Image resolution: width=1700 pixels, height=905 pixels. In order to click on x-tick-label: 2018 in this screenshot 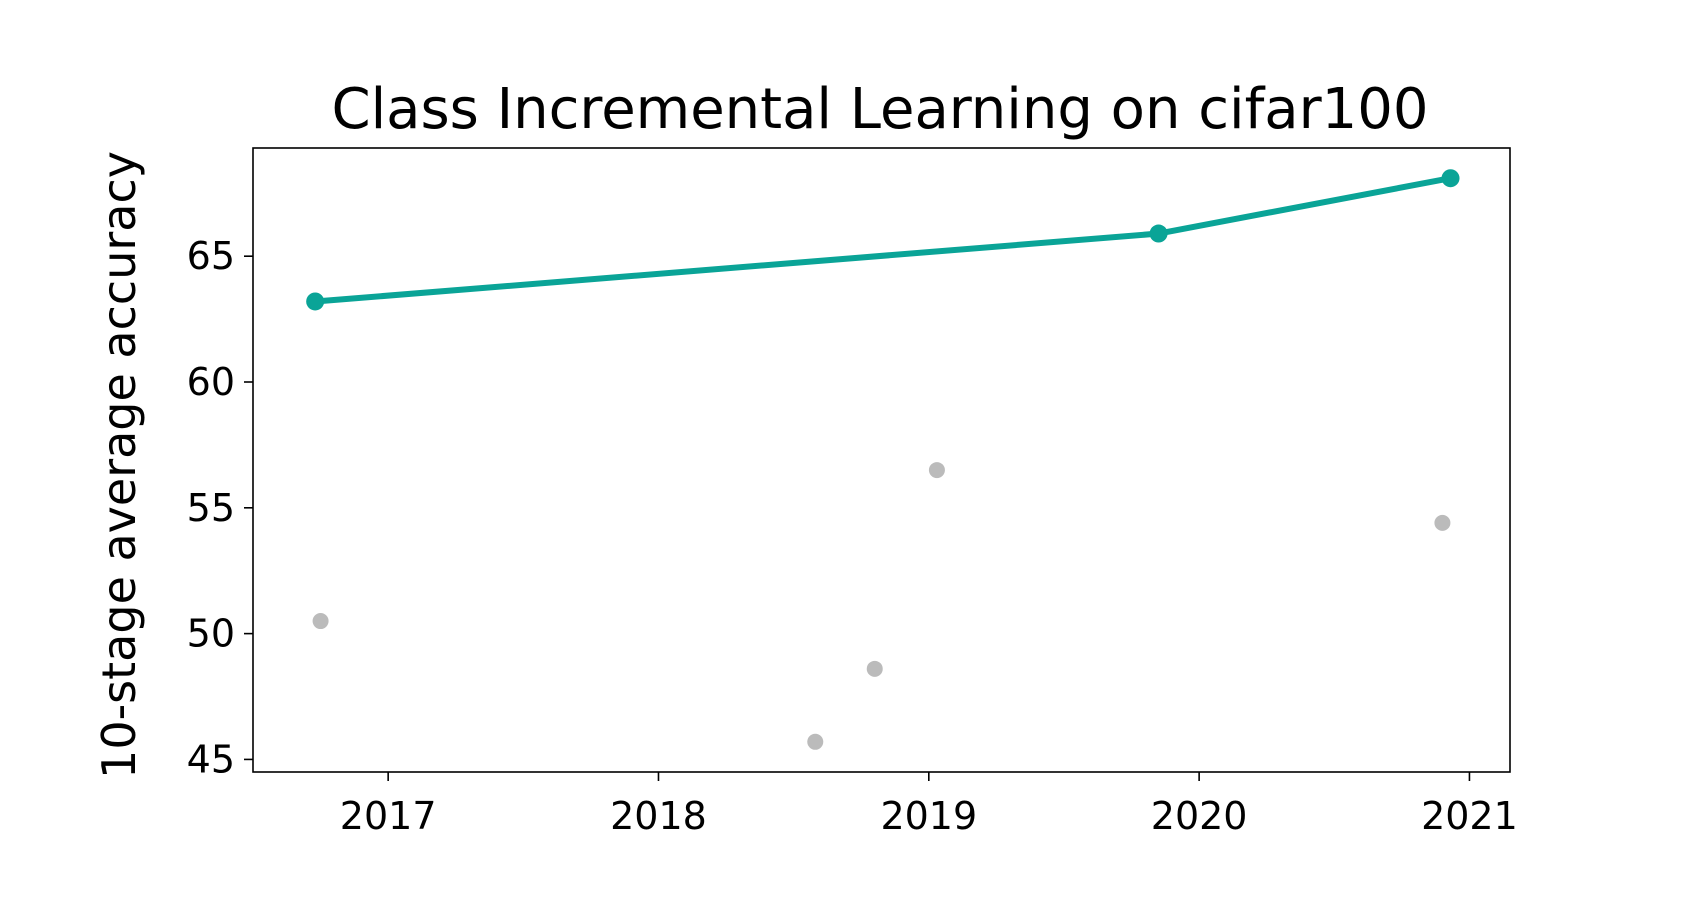, I will do `click(658, 816)`.